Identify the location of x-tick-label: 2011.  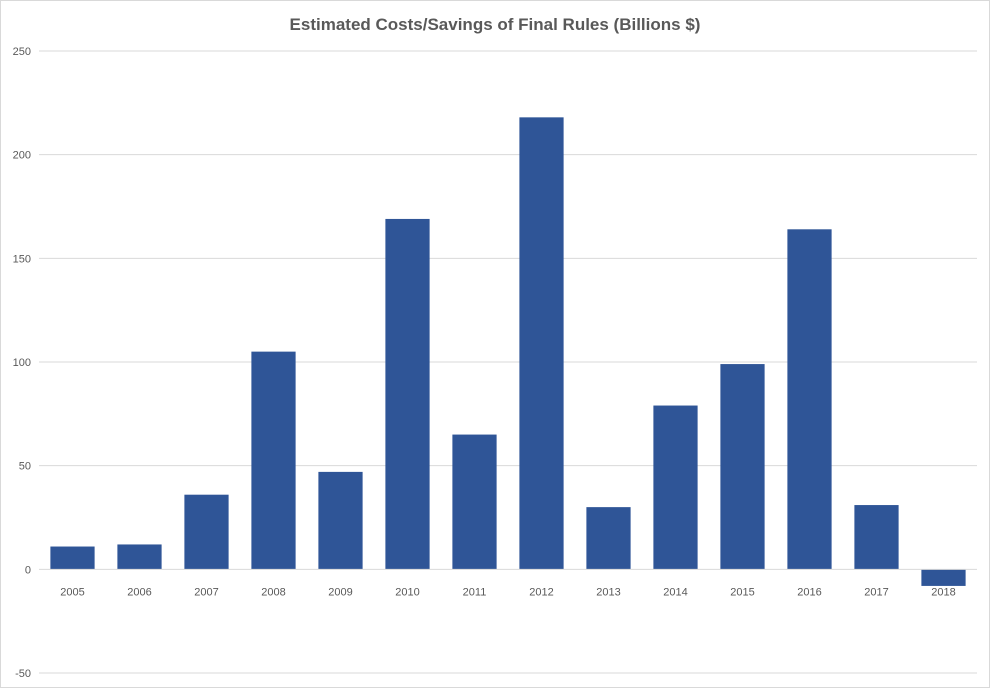
(475, 592).